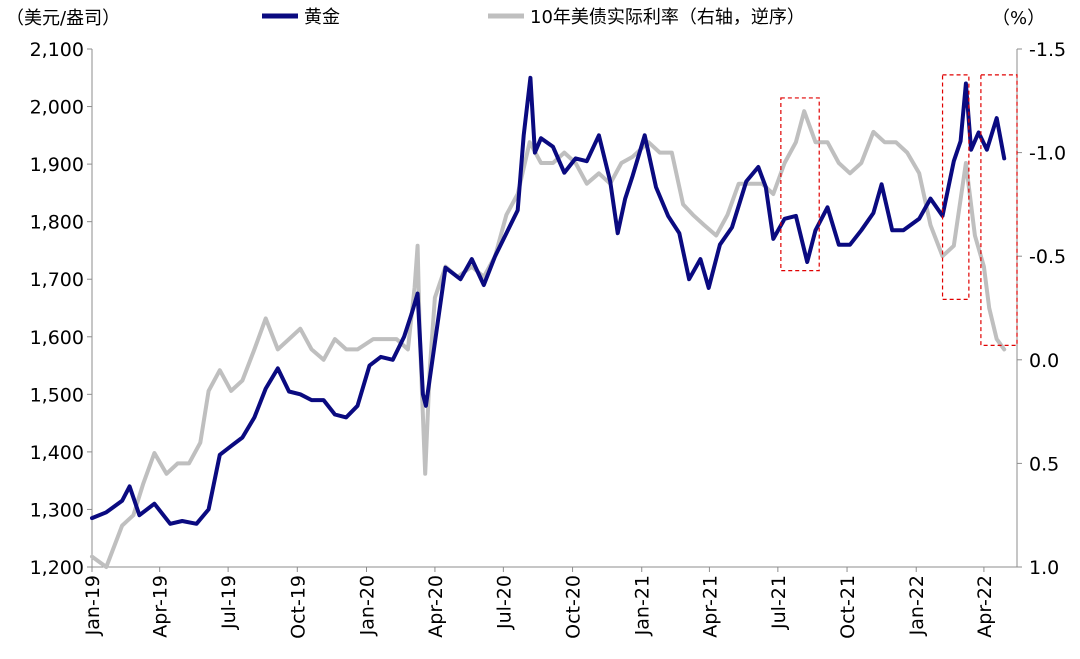  I want to click on x-tick-label: Apr-21, so click(710, 606).